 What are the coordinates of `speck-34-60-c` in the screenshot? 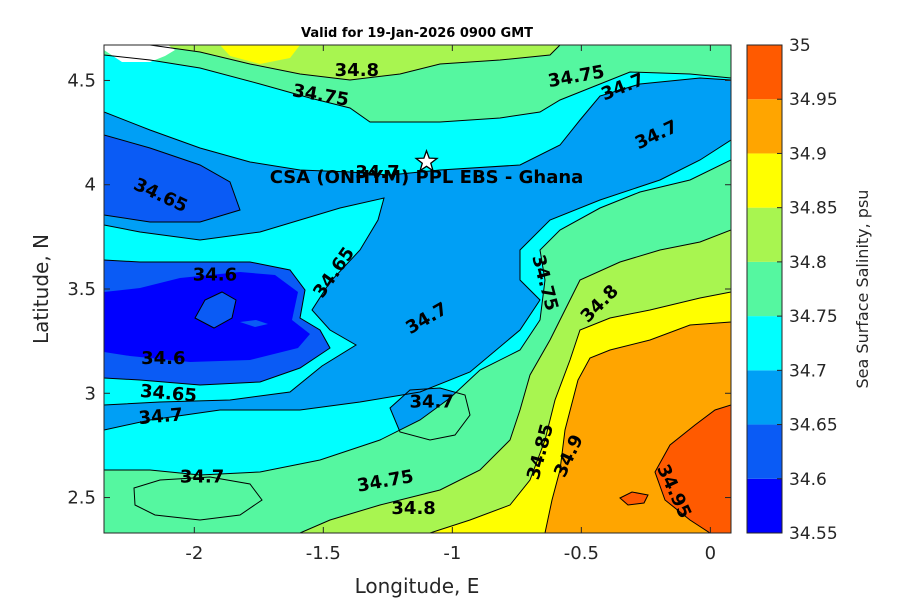 It's located at (215, 310).